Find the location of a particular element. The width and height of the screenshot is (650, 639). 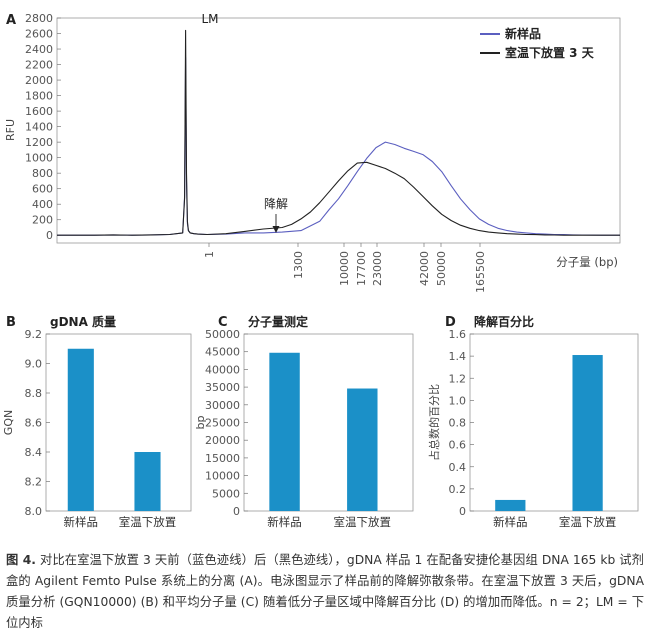

y-tick-label: 8.4 is located at coordinates (34, 452).